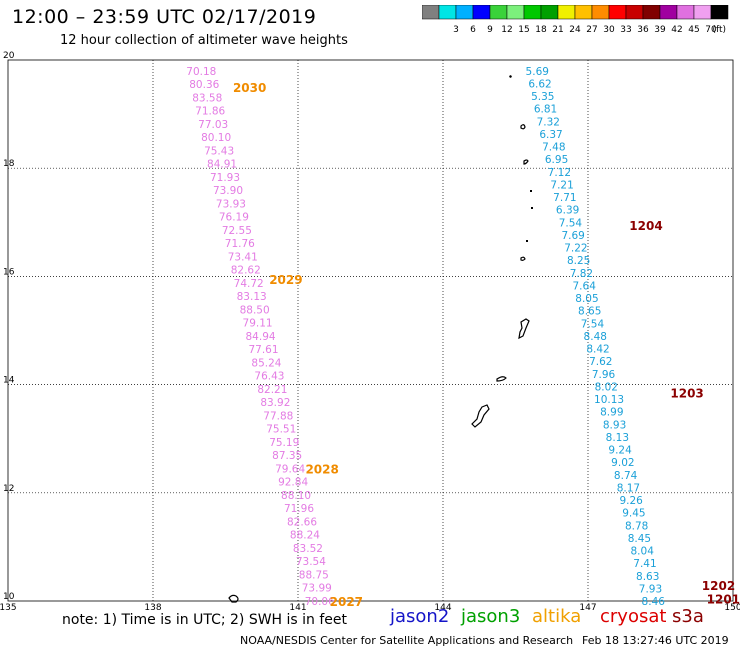  Describe the element at coordinates (559, 173) in the screenshot. I see `wave-height-value: 7.12` at that location.